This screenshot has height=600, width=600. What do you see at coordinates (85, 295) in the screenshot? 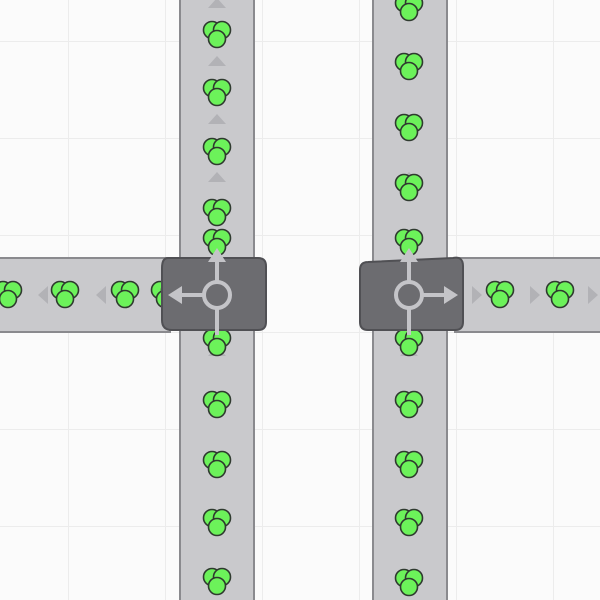
I see `belt` at bounding box center [85, 295].